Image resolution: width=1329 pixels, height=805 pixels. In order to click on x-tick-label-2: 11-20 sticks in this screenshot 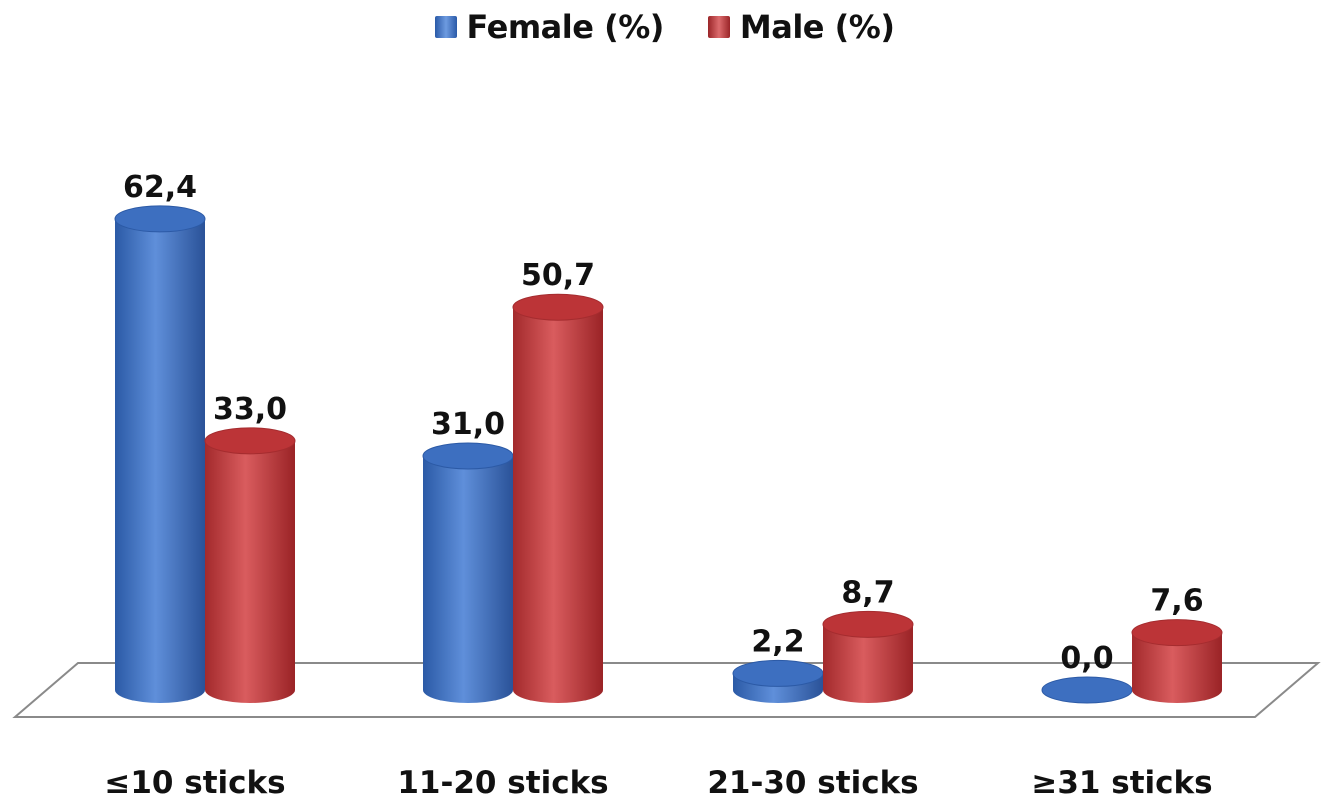, I will do `click(502, 783)`.